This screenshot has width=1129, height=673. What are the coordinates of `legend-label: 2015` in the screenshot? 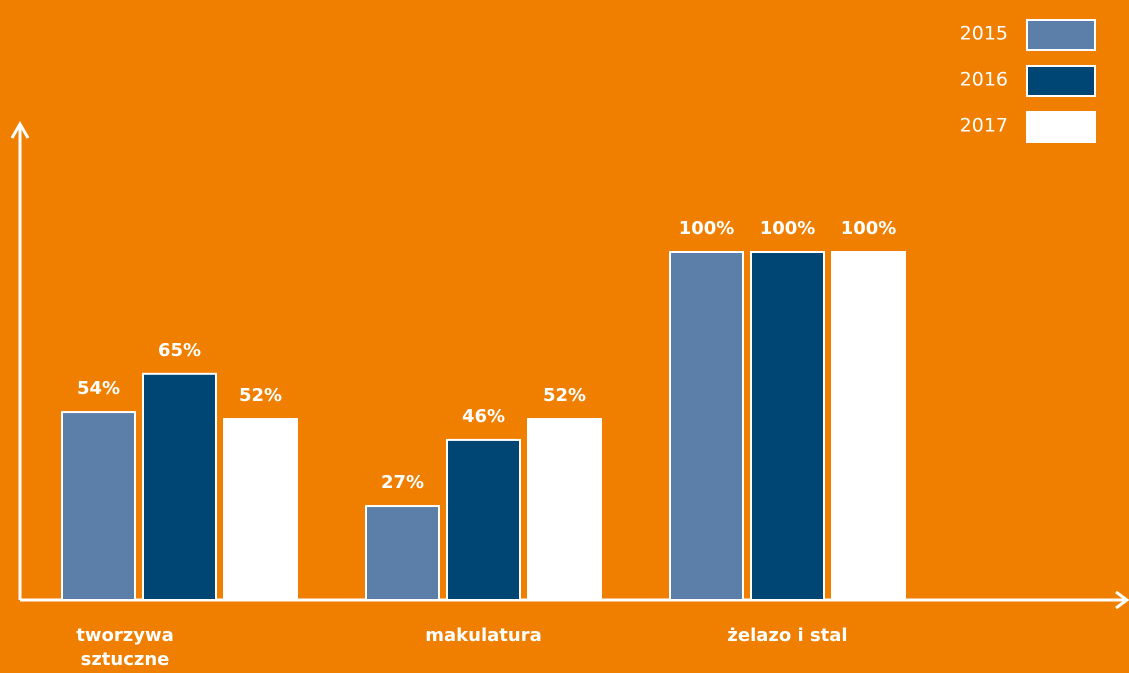 It's located at (984, 34).